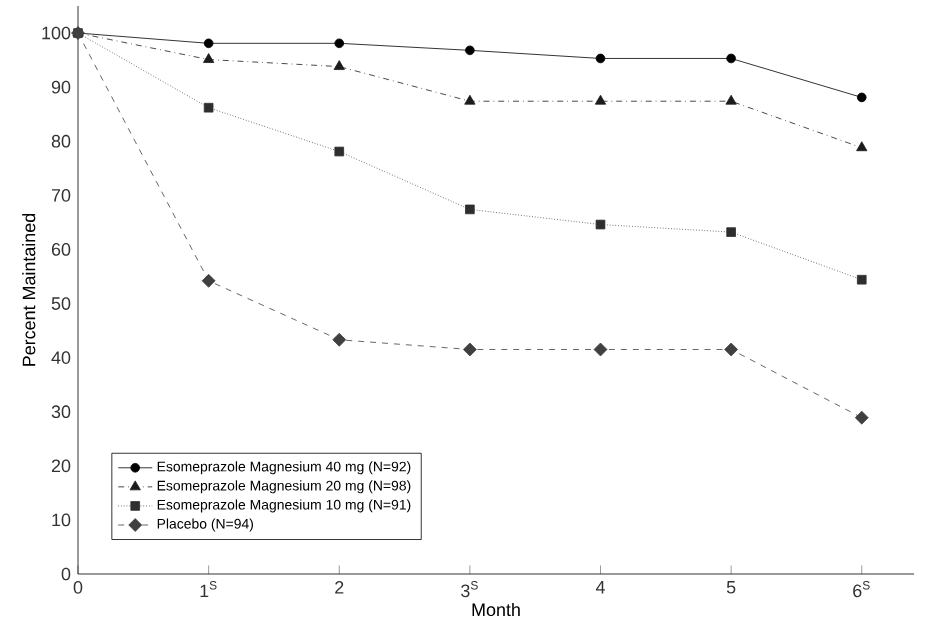 This screenshot has width=928, height=642. I want to click on y-tick-label: 80, so click(61, 141).